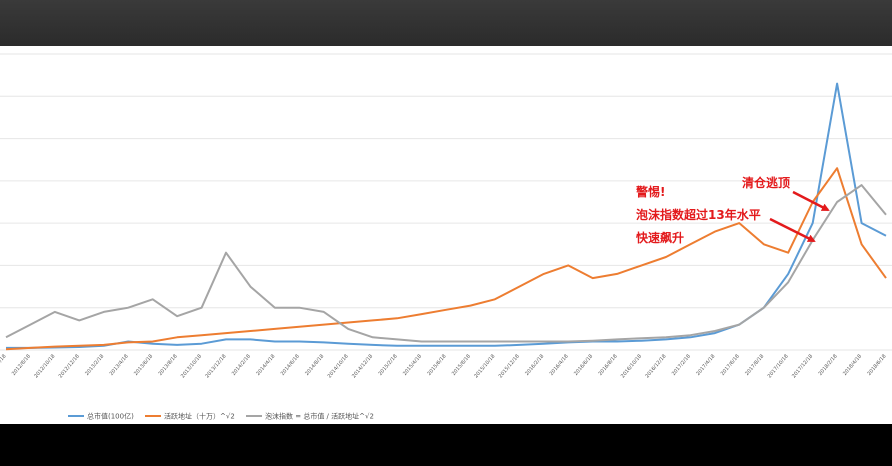 This screenshot has width=892, height=466. What do you see at coordinates (681, 364) in the screenshot?
I see `x-tick-label: 2017/2/18` at bounding box center [681, 364].